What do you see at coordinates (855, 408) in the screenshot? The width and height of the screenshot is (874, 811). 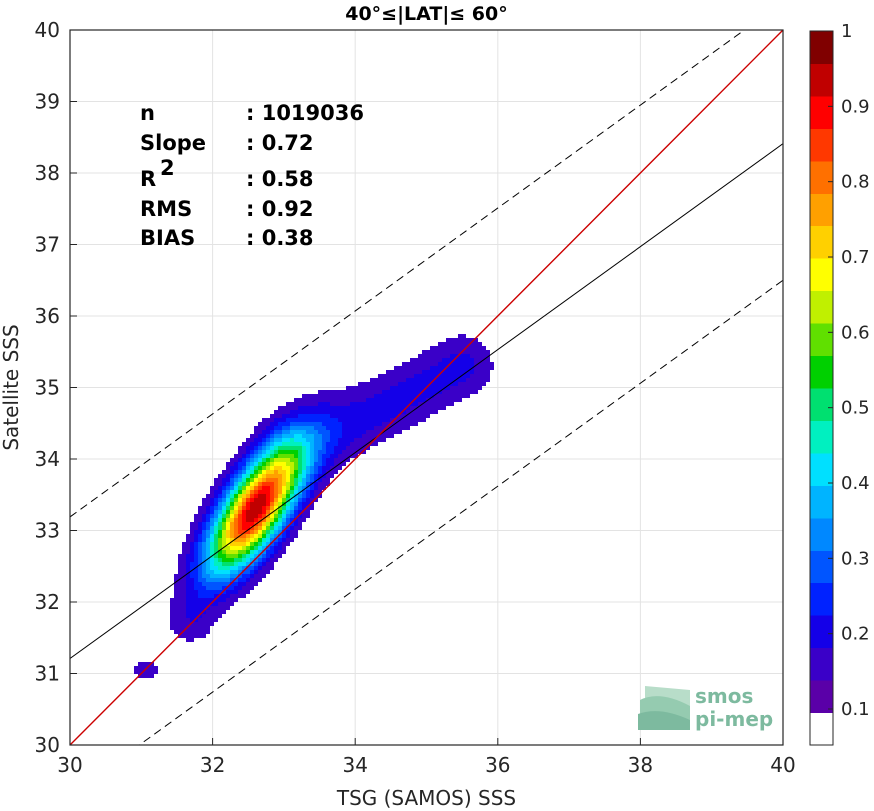 I see `colorbar-tick-label: 0.5` at bounding box center [855, 408].